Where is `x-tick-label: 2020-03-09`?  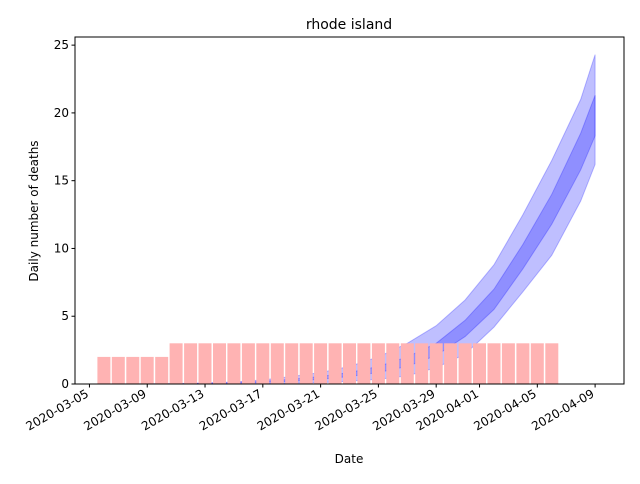 x-tick-label: 2020-03-09 is located at coordinates (114, 409).